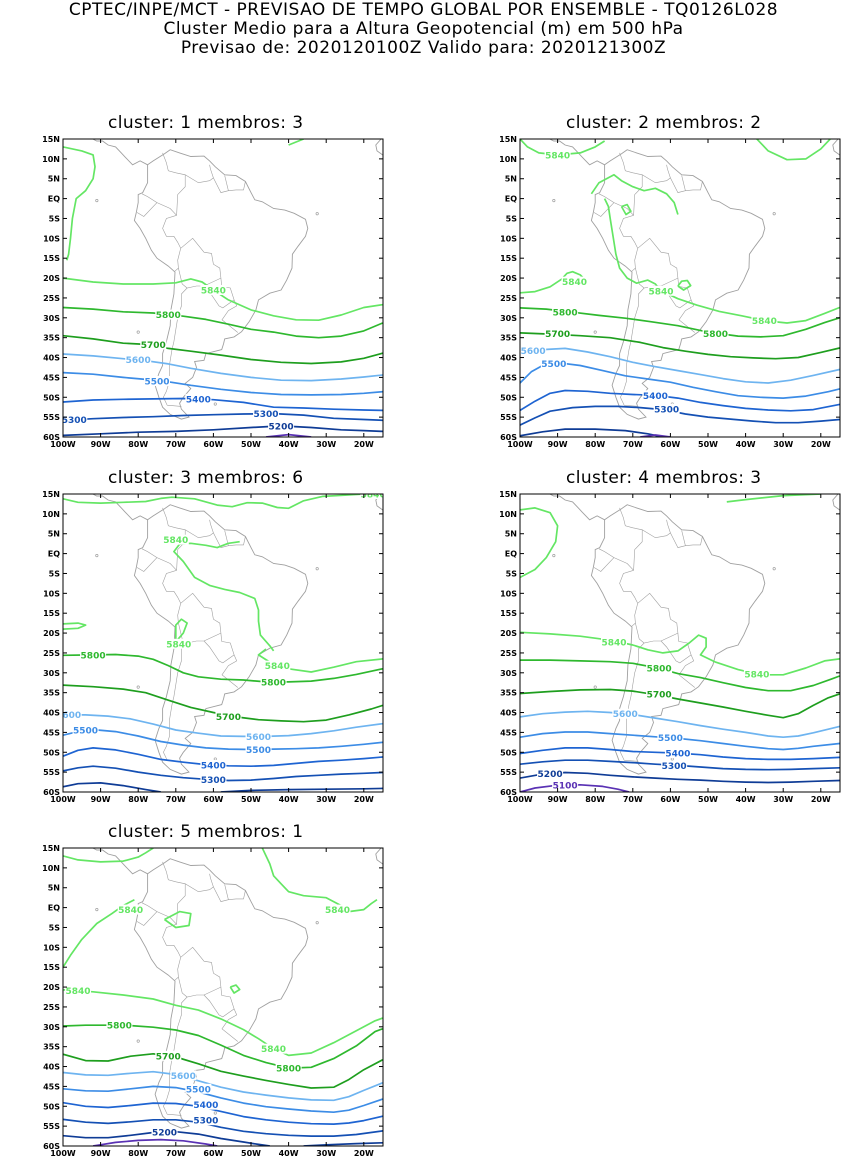 This screenshot has height=1157, width=847. What do you see at coordinates (664, 478) in the screenshot?
I see `panel-4-title: cluster: 4 membros: 3` at bounding box center [664, 478].